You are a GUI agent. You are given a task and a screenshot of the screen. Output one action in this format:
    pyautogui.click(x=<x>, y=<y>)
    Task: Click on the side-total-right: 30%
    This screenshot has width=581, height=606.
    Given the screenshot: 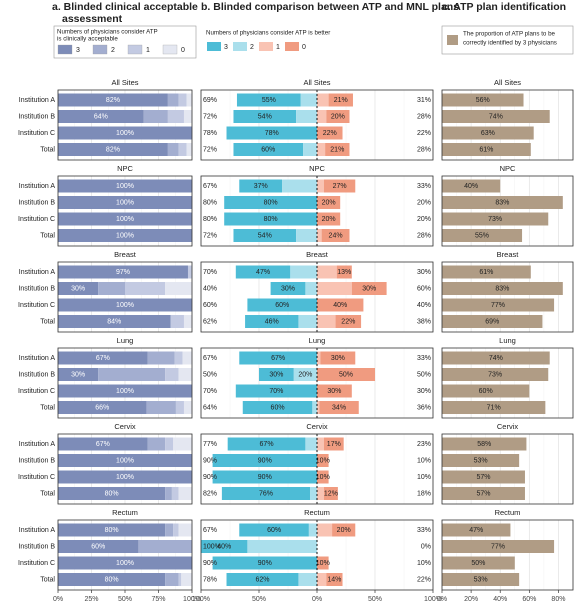 What is the action you would take?
    pyautogui.click(x=424, y=272)
    